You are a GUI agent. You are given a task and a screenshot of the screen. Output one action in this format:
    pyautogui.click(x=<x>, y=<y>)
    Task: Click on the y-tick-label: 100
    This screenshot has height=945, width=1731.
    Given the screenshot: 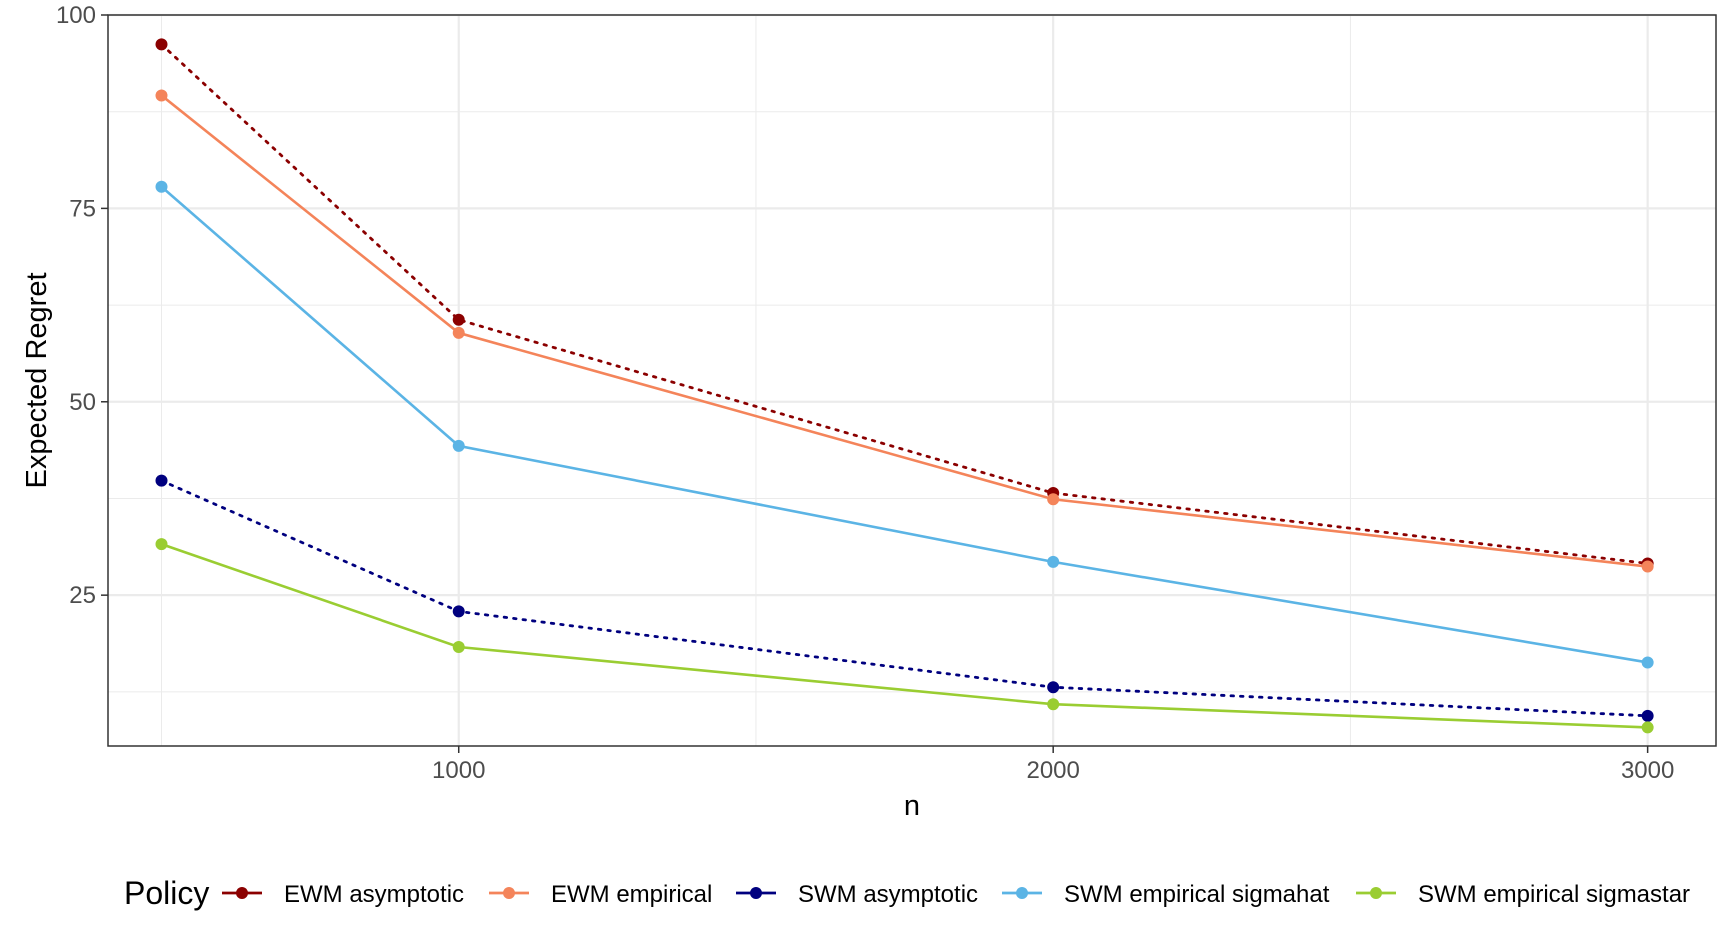 What is the action you would take?
    pyautogui.click(x=76, y=15)
    